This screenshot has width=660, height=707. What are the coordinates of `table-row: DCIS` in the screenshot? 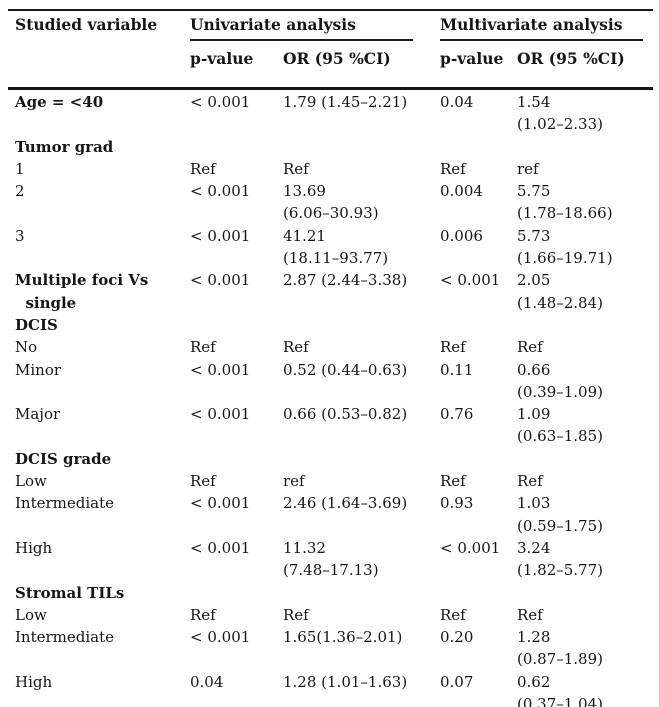 It's located at (330, 325).